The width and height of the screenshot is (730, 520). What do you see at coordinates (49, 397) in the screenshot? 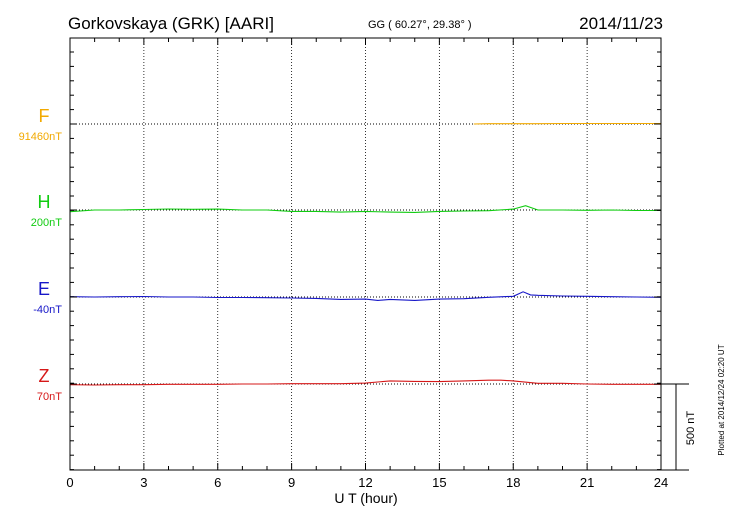
I see `series-baseline-value-z: 70nT` at bounding box center [49, 397].